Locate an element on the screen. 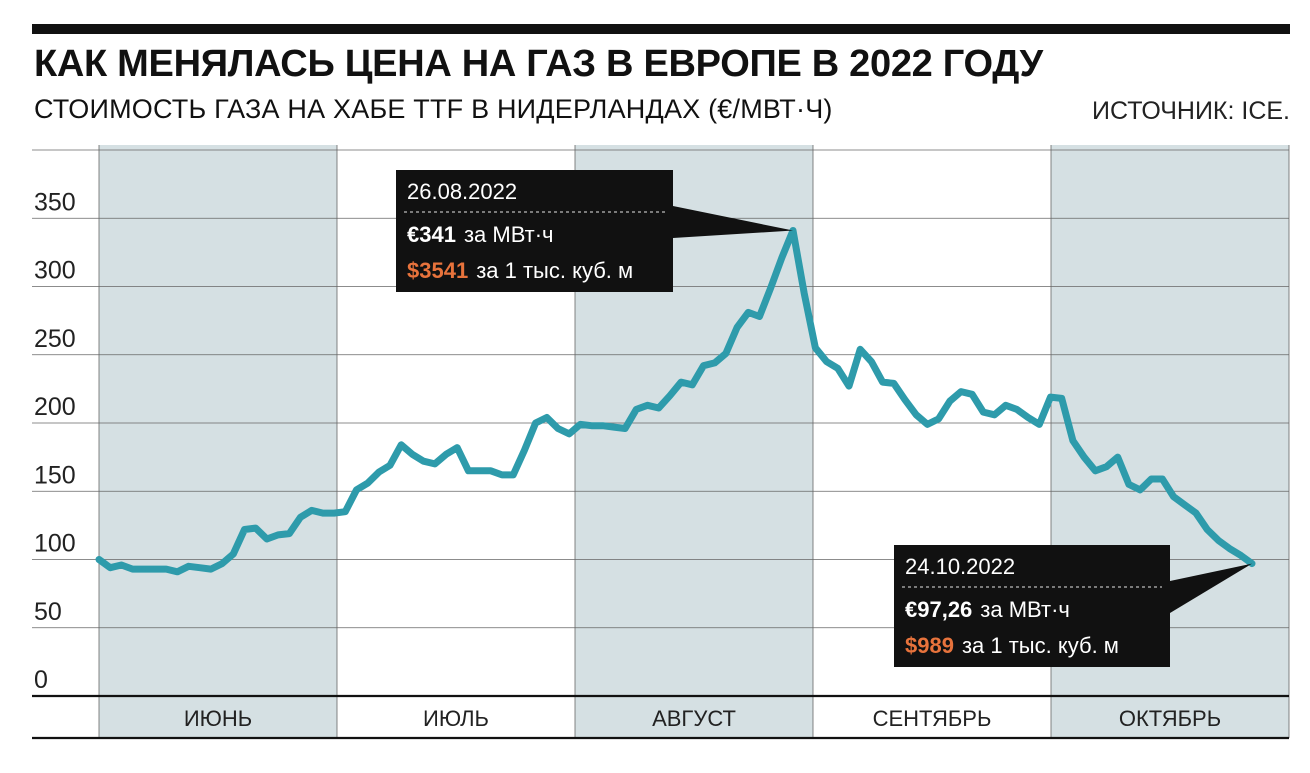  month-label: ОКТЯБРЬ is located at coordinates (1170, 718).